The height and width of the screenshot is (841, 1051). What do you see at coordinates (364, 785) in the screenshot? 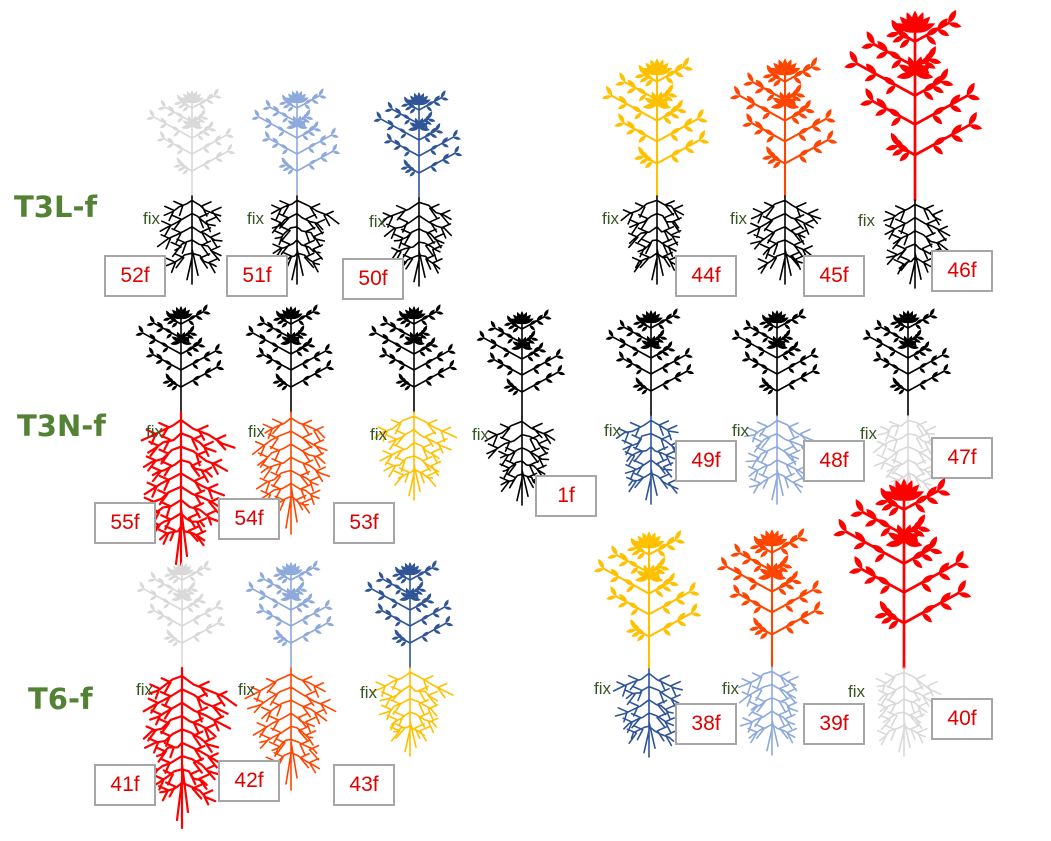
I see `plant-id-tag: 43f` at bounding box center [364, 785].